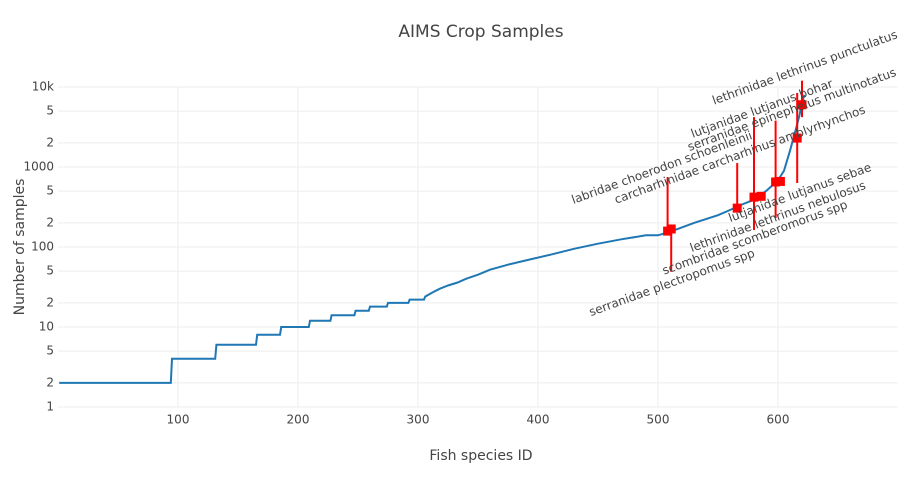 This screenshot has height=477, width=914. Describe the element at coordinates (778, 420) in the screenshot. I see `x-tick-label: 600` at that location.